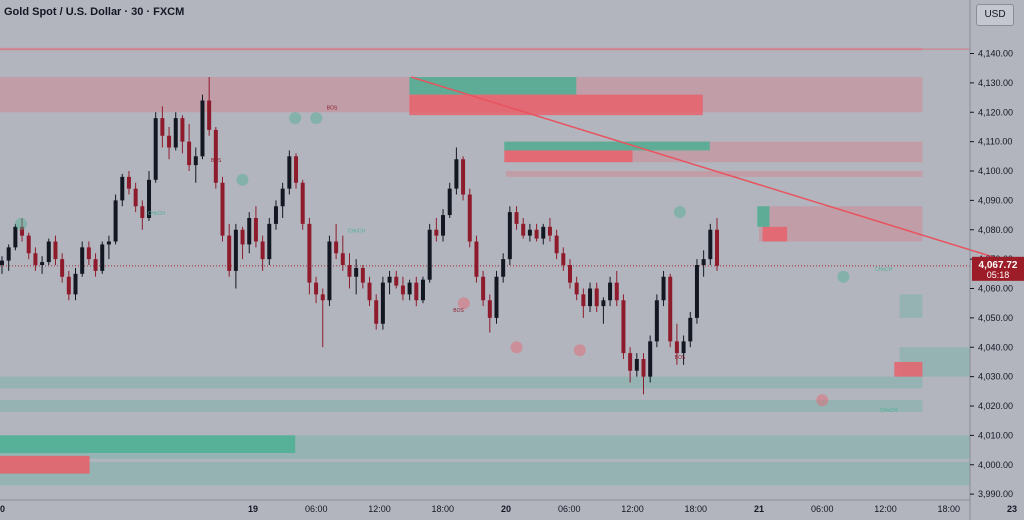 The width and height of the screenshot is (1024, 520). Describe the element at coordinates (995, 171) in the screenshot. I see `price-tick-label: 4,100.00` at that location.